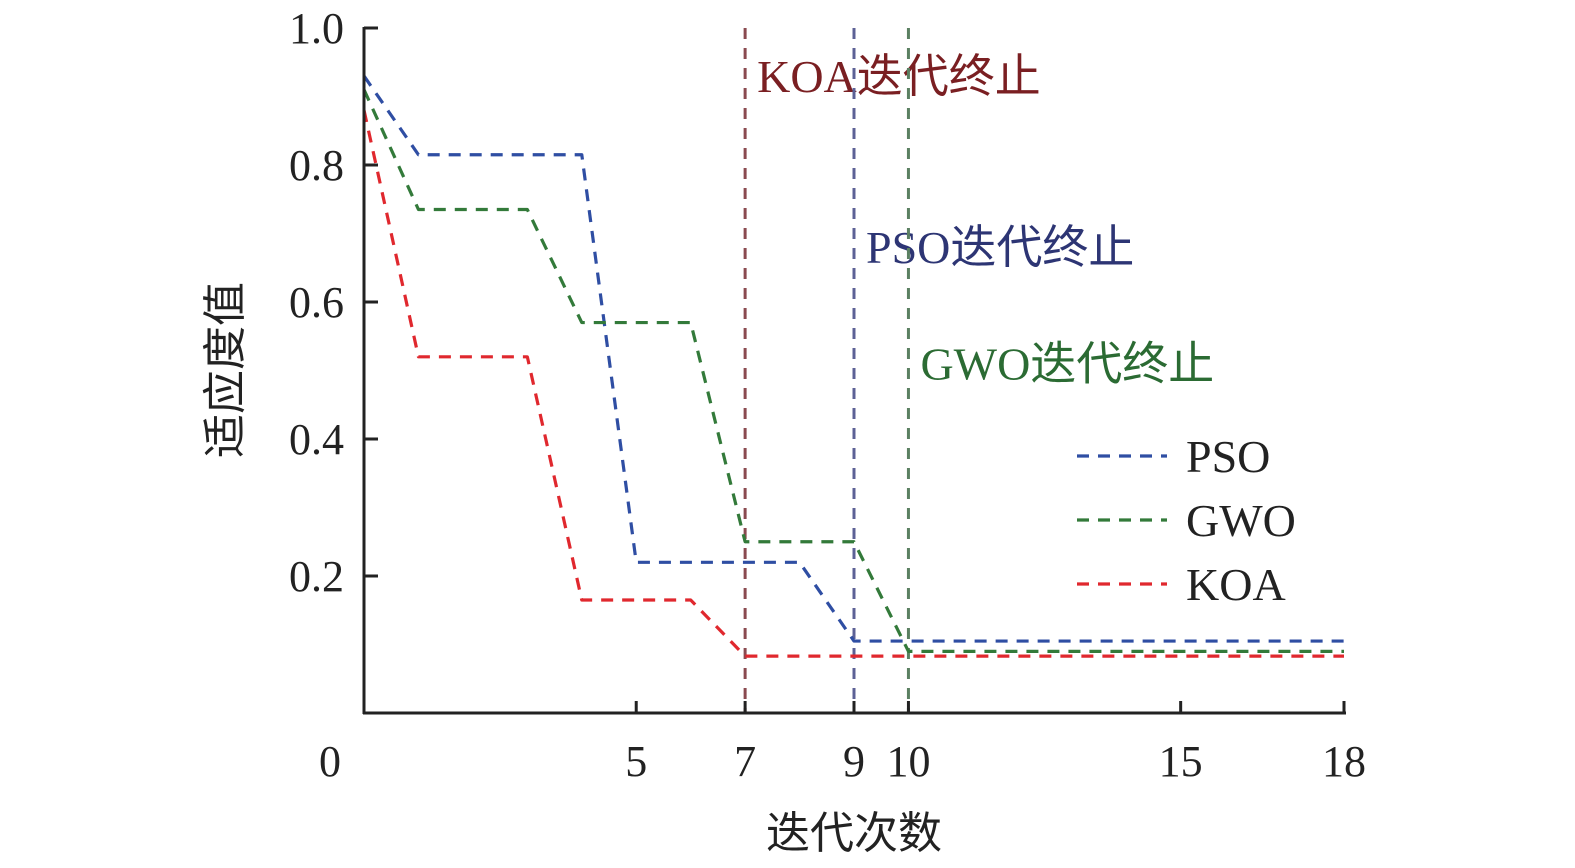 This screenshot has width=1575, height=868. I want to click on termination-label: GWO迭代终止, so click(1067, 364).